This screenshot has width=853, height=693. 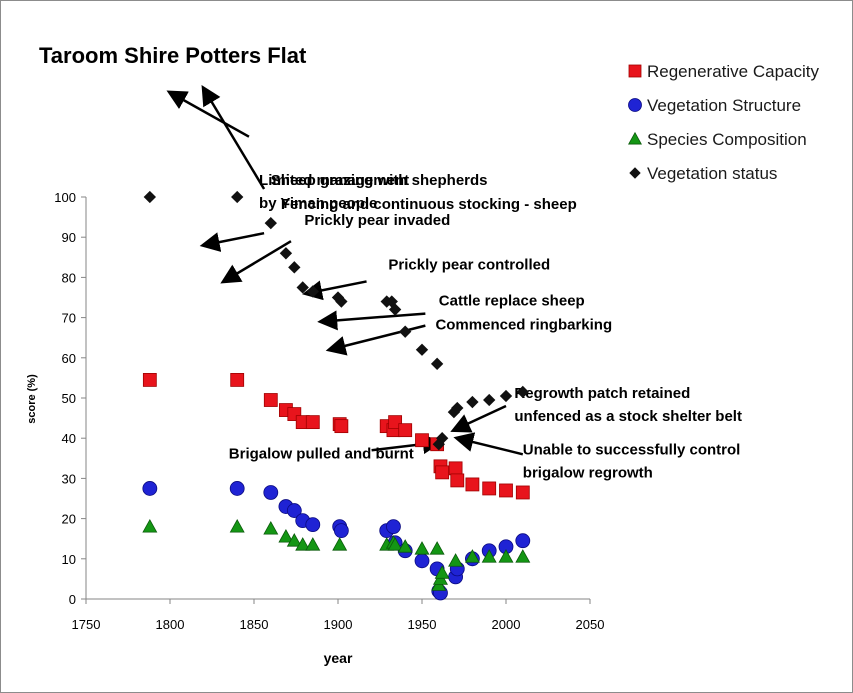 I want to click on legend-marker-circle, so click(x=635, y=105).